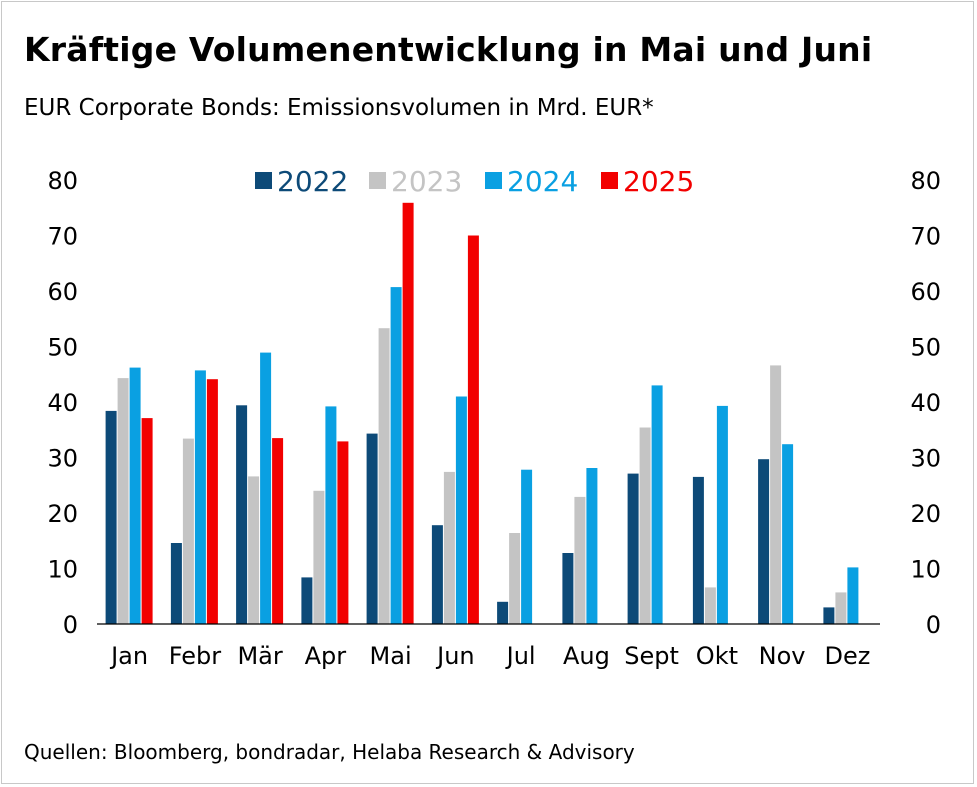  Describe the element at coordinates (847, 656) in the screenshot. I see `x-tick-label: Dez` at that location.